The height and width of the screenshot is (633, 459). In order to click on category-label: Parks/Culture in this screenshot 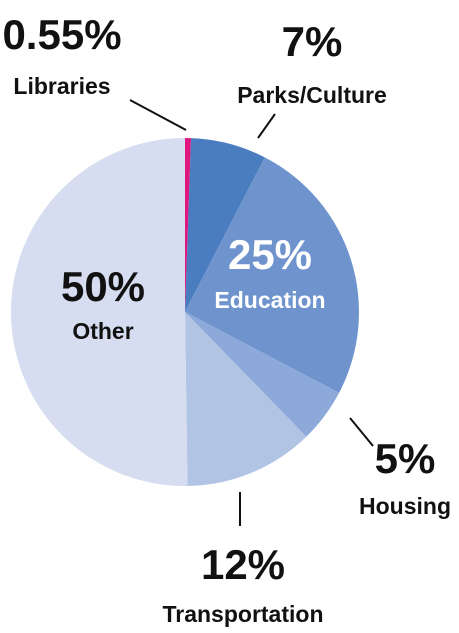, I will do `click(312, 95)`.